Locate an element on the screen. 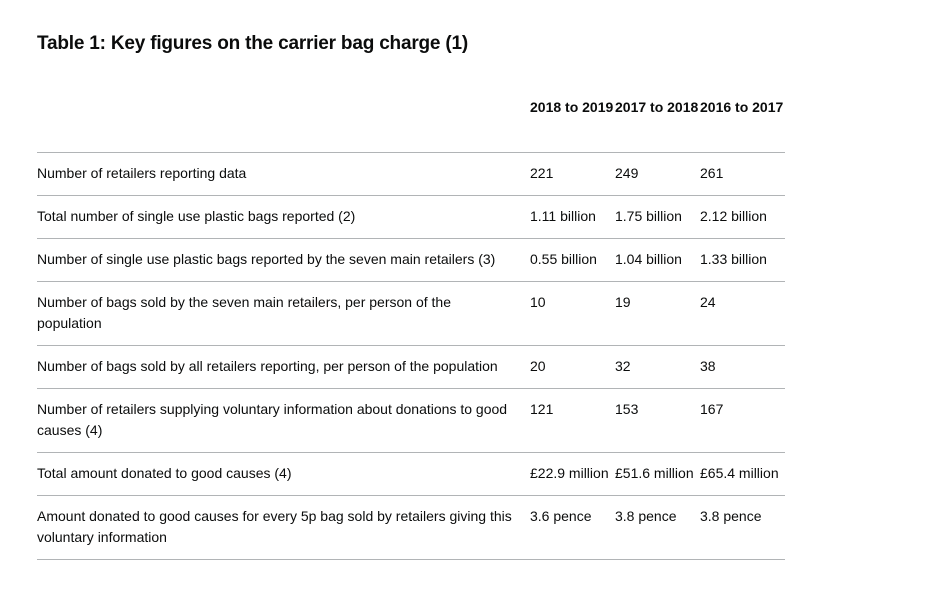 This screenshot has width=931, height=595. row-label: Total amount donated to good causes (4) is located at coordinates (283, 474).